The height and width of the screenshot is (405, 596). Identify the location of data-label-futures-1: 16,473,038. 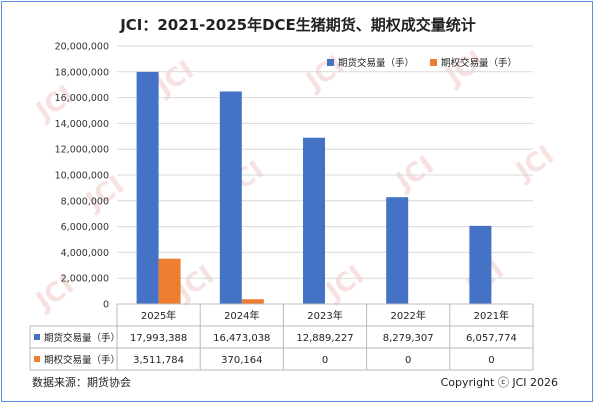
(241, 338).